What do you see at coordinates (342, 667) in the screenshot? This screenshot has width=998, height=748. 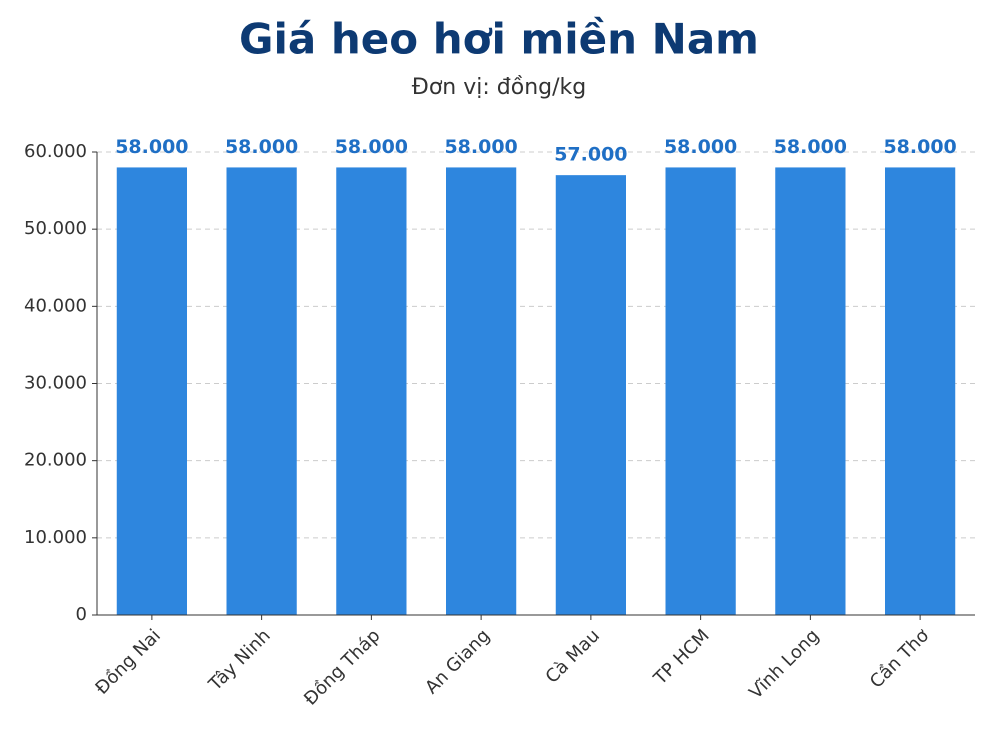 I see `x-tick-label: Đồng Tháp` at bounding box center [342, 667].